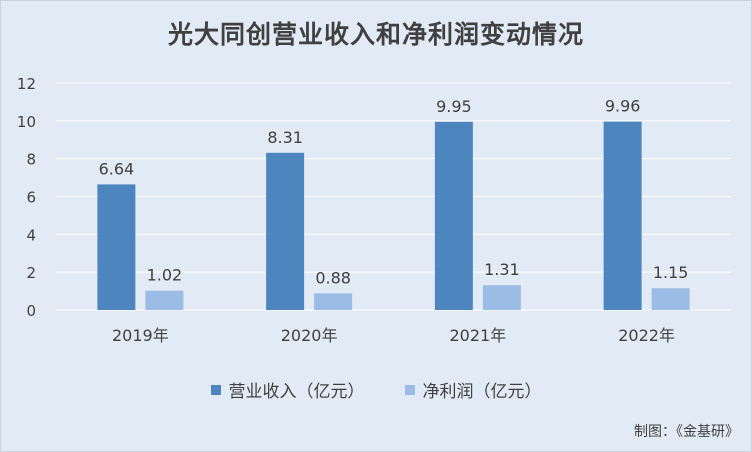  What do you see at coordinates (31, 235) in the screenshot?
I see `y-tick-label: 4` at bounding box center [31, 235].